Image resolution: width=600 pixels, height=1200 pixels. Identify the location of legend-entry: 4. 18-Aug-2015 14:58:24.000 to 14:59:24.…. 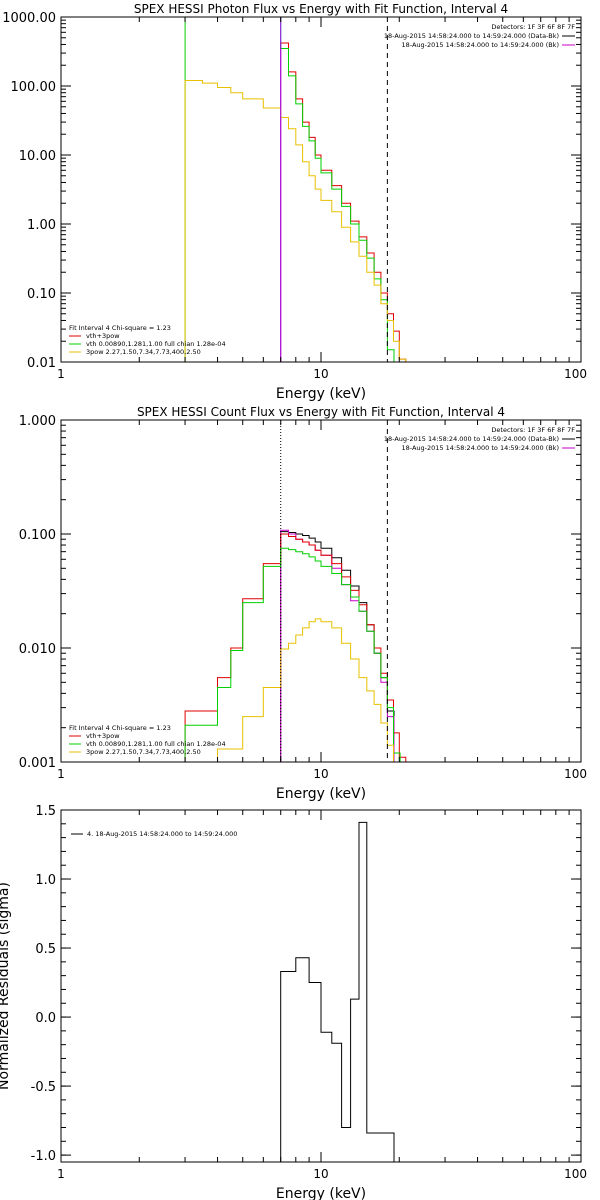
(162, 834).